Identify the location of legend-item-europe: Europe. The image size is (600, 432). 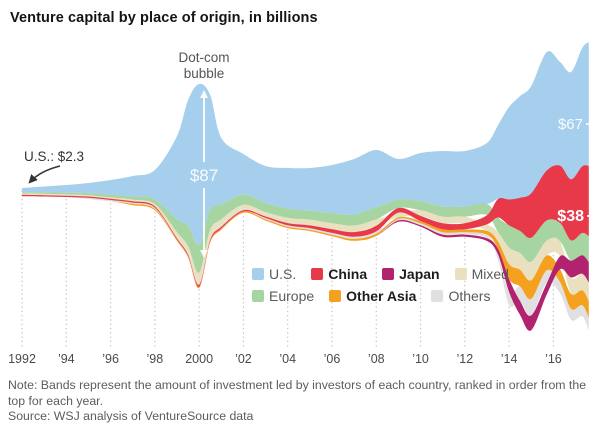
(283, 296).